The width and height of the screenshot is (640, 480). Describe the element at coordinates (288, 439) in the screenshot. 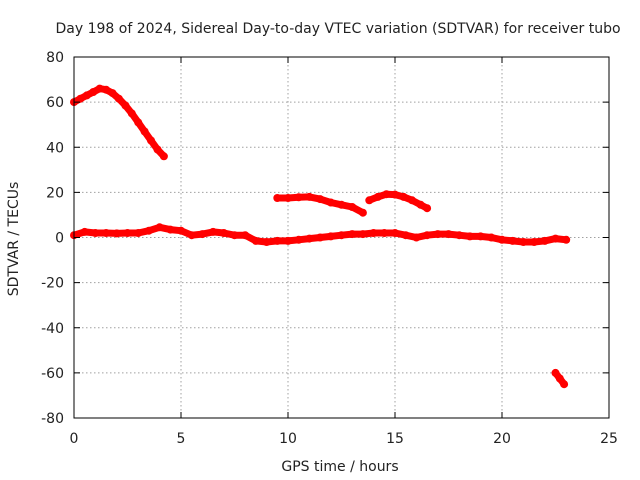

I see `x-tick-label: 10` at that location.